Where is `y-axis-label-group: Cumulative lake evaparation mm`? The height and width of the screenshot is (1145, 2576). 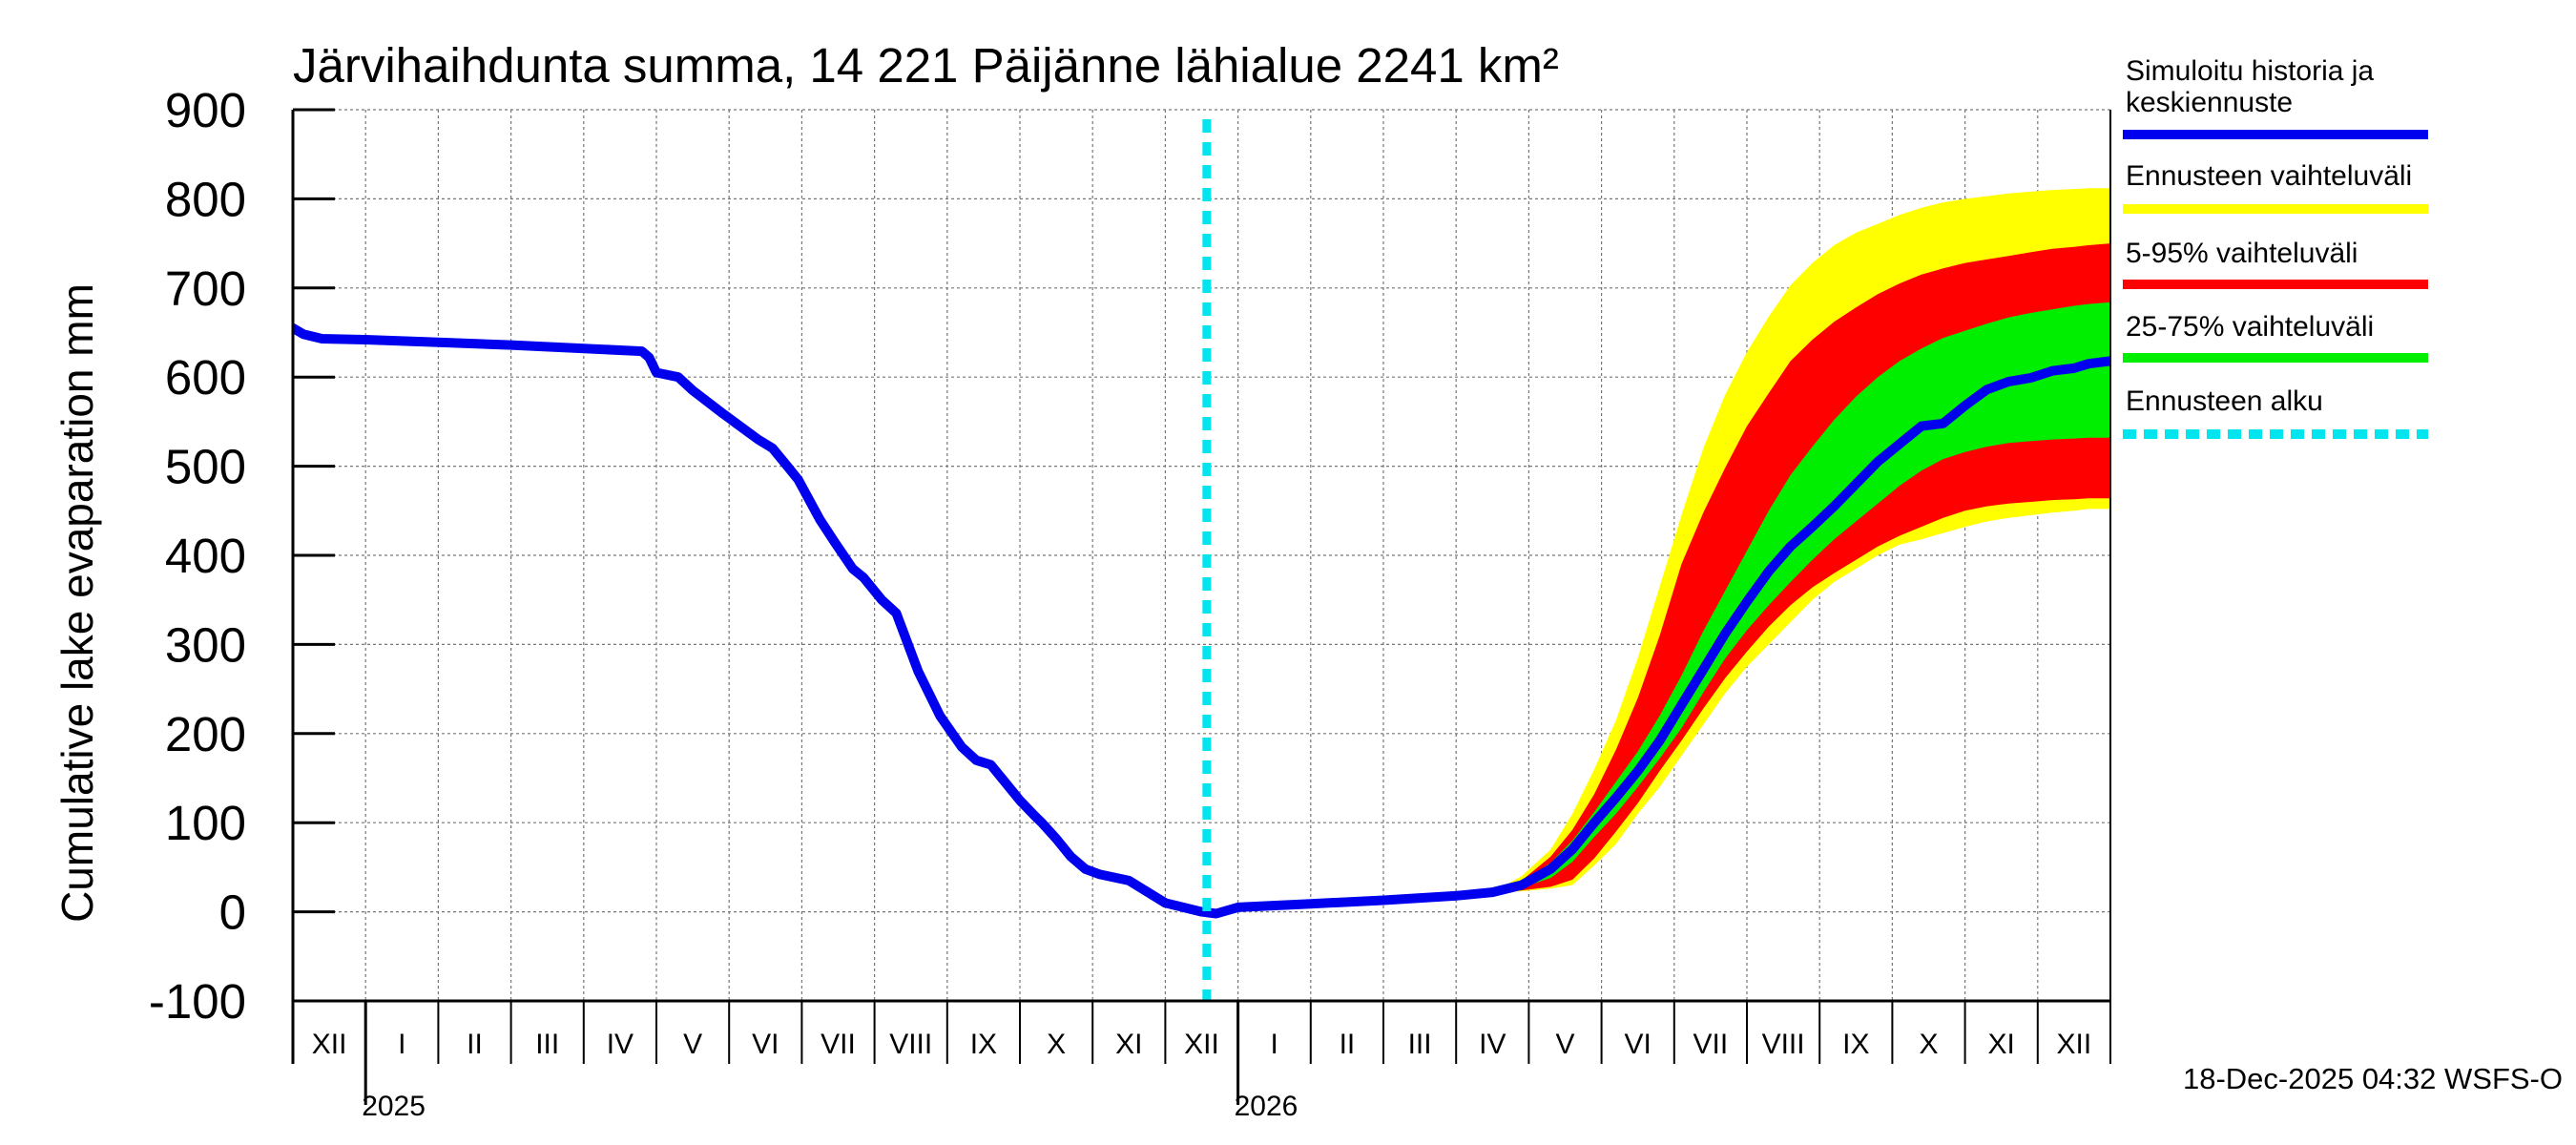 y-axis-label-group: Cumulative lake evaparation mm is located at coordinates (77, 603).